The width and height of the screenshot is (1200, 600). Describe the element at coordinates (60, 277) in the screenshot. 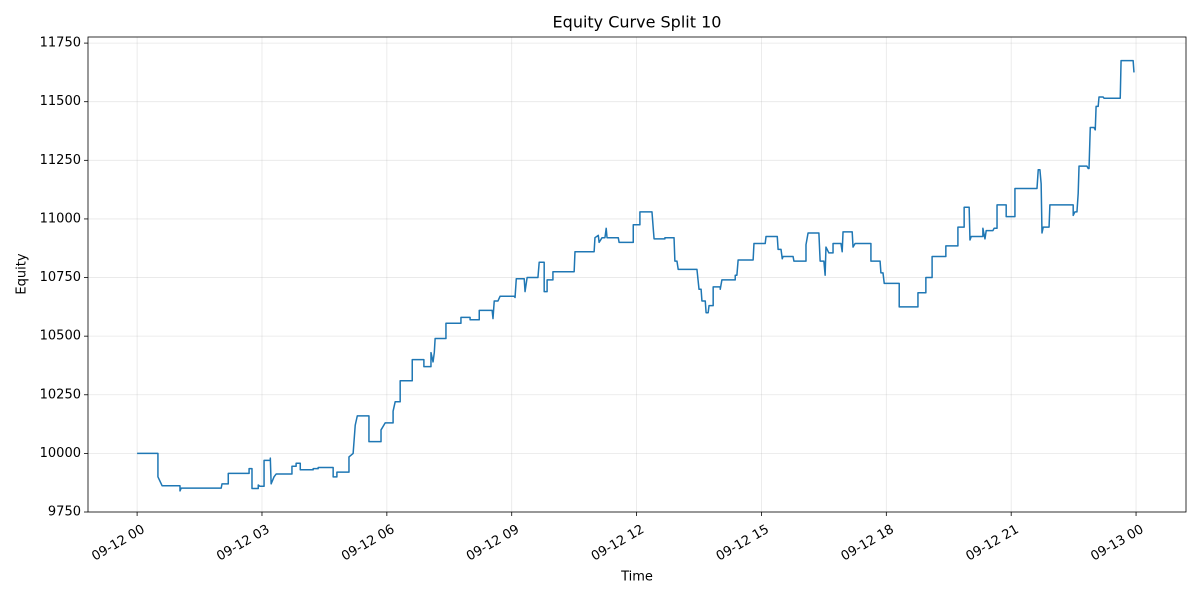

I see `y-tick-label: 10750` at that location.